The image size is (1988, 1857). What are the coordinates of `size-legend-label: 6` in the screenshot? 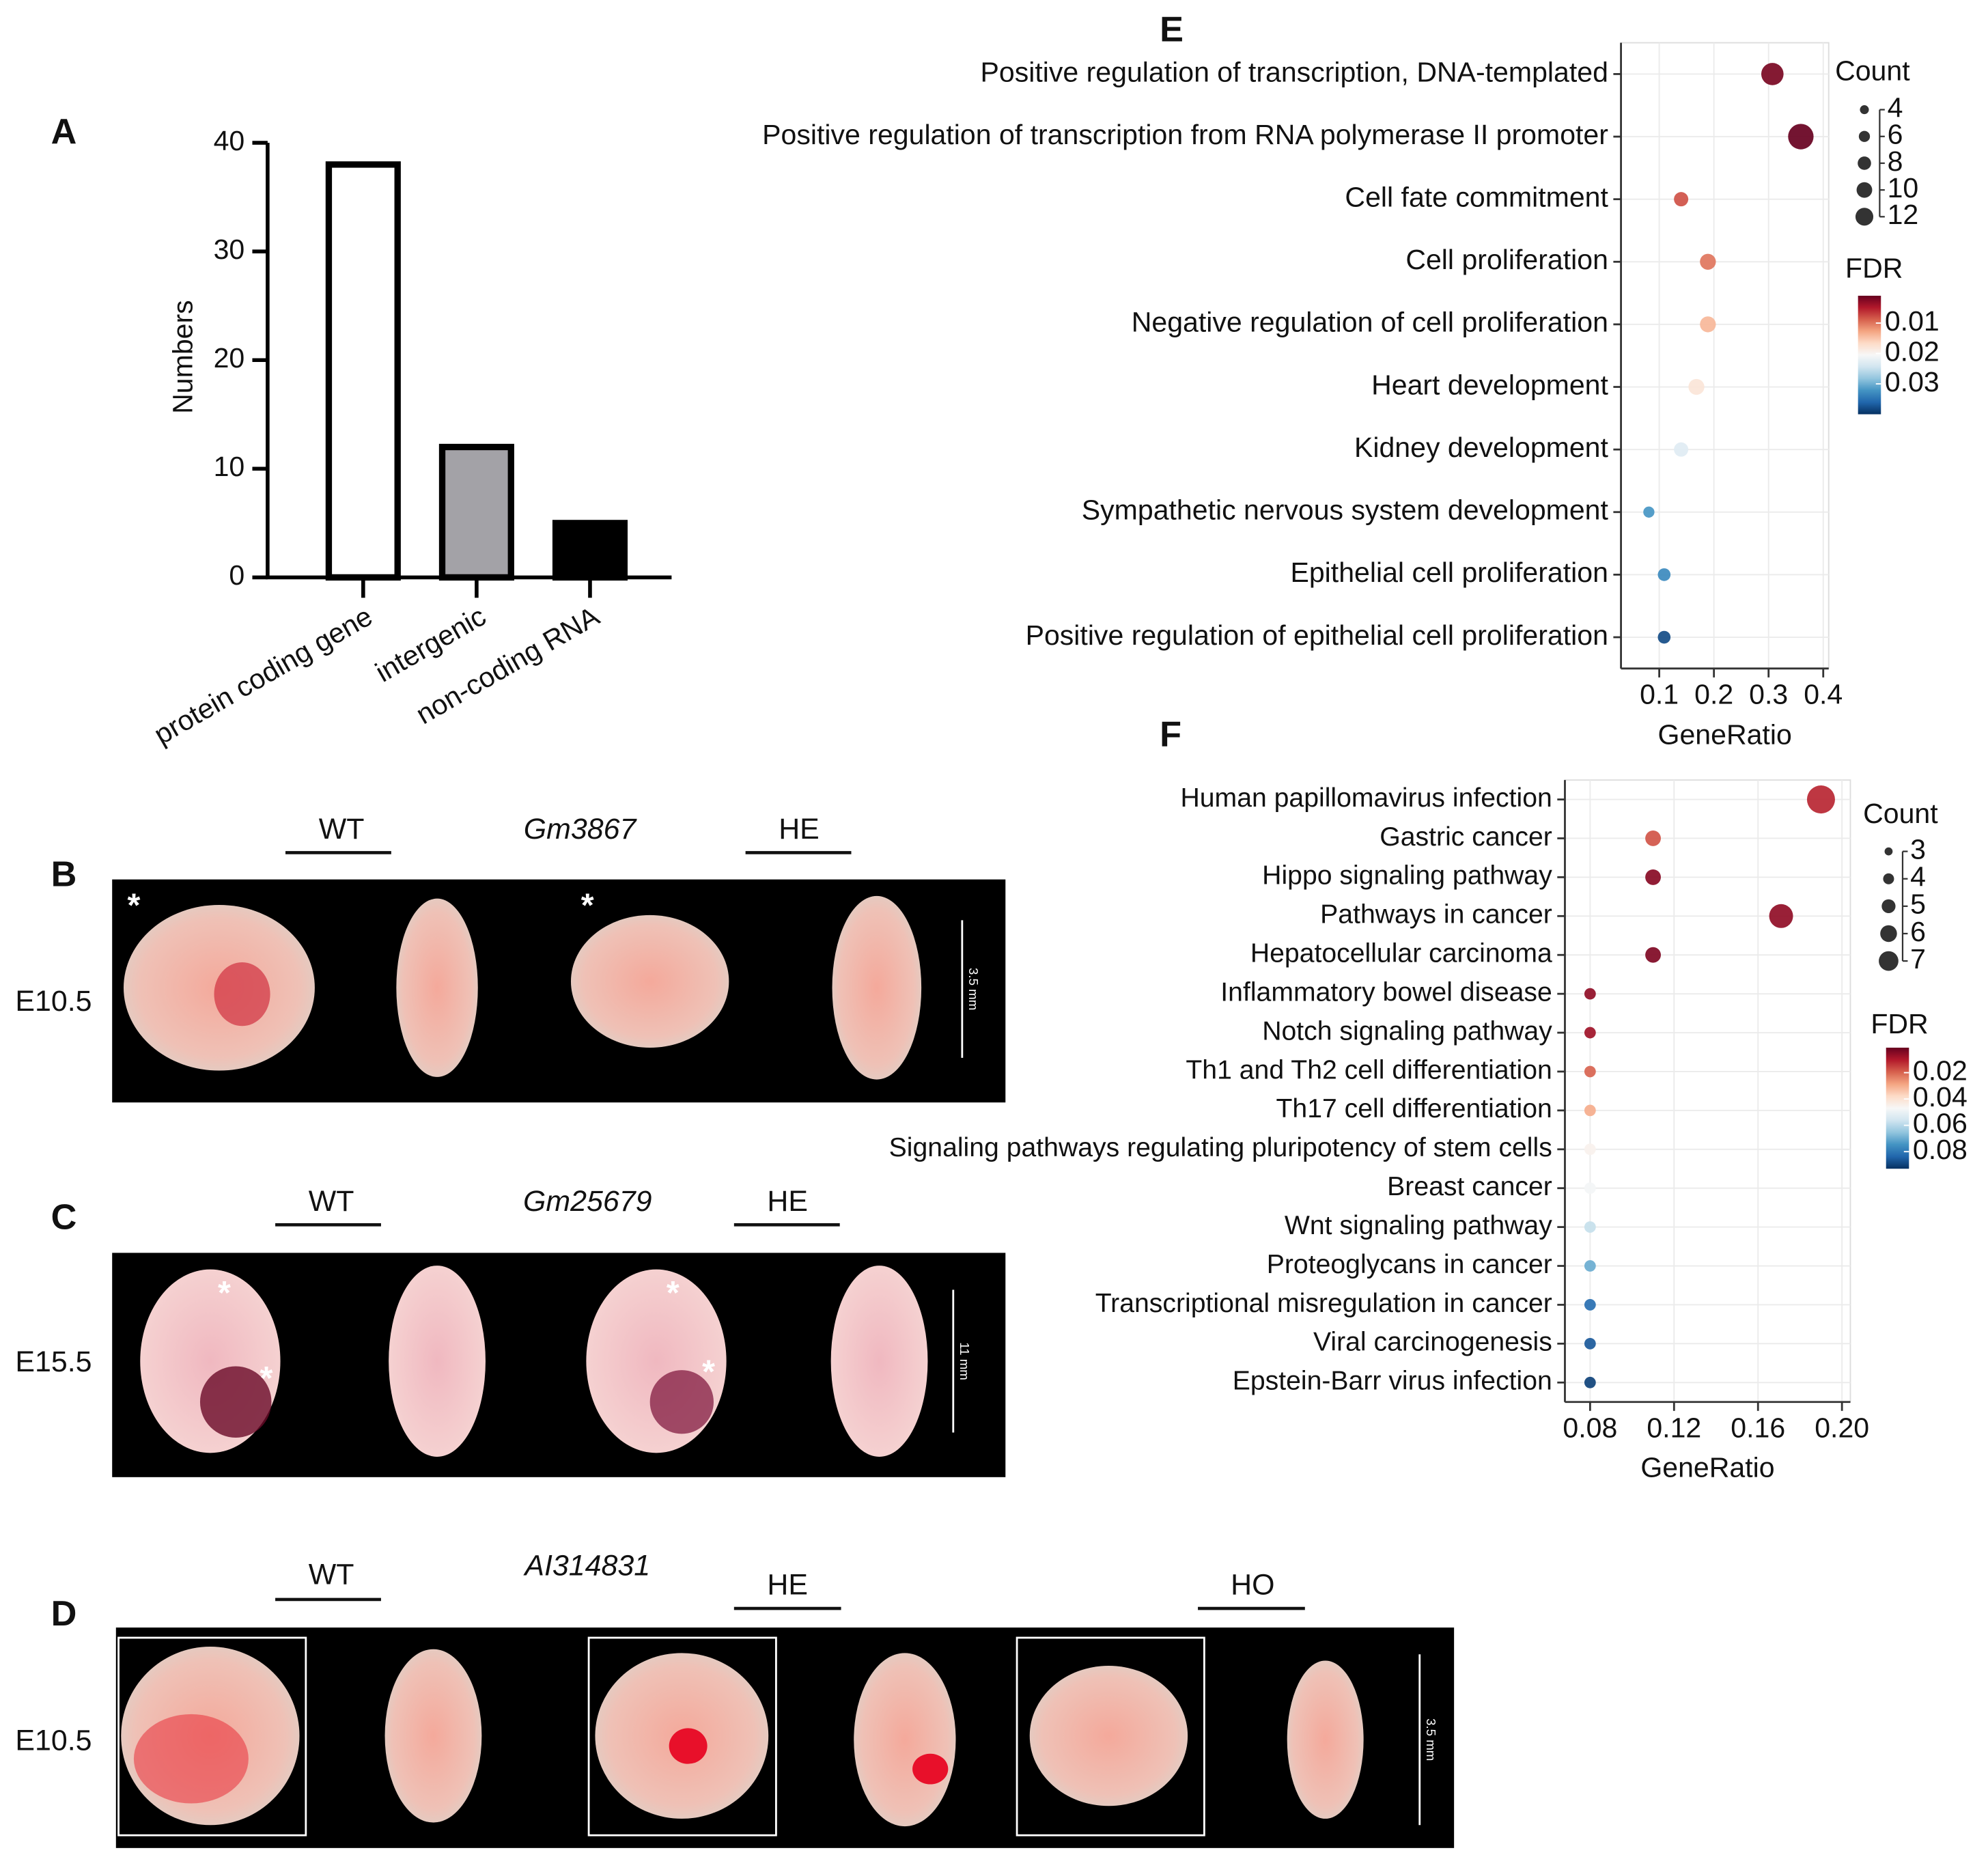 It's located at (1895, 134).